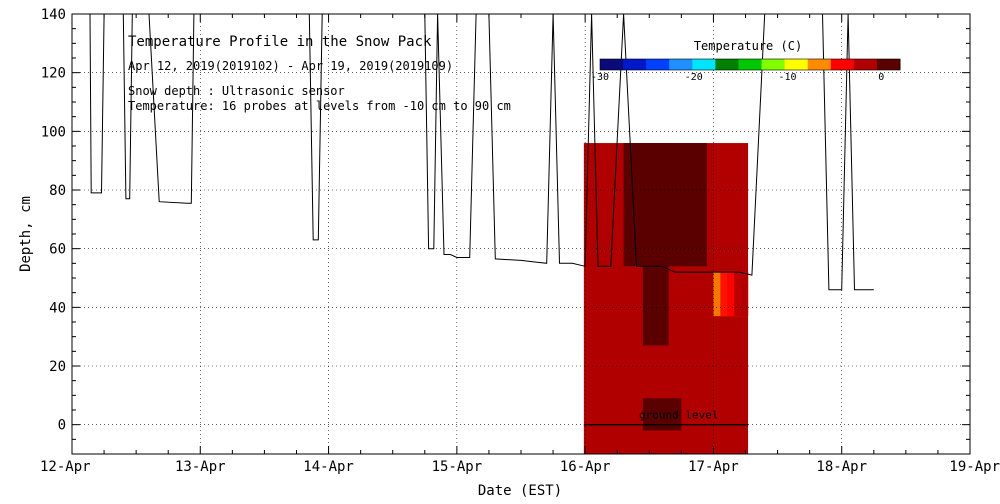 The image size is (1000, 504). Describe the element at coordinates (236, 91) in the screenshot. I see `chart-note-snow-depth: Snow depth : Ultrasonic sensor` at that location.